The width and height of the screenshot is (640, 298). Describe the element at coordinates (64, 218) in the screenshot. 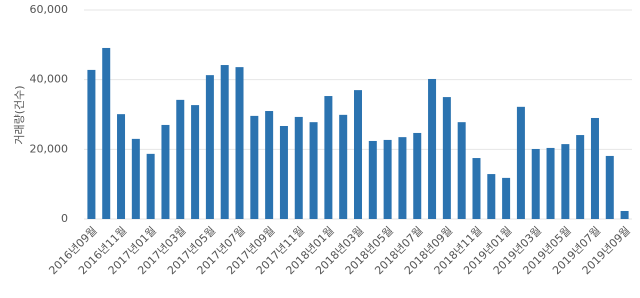

I see `y-tick-label: 0` at that location.